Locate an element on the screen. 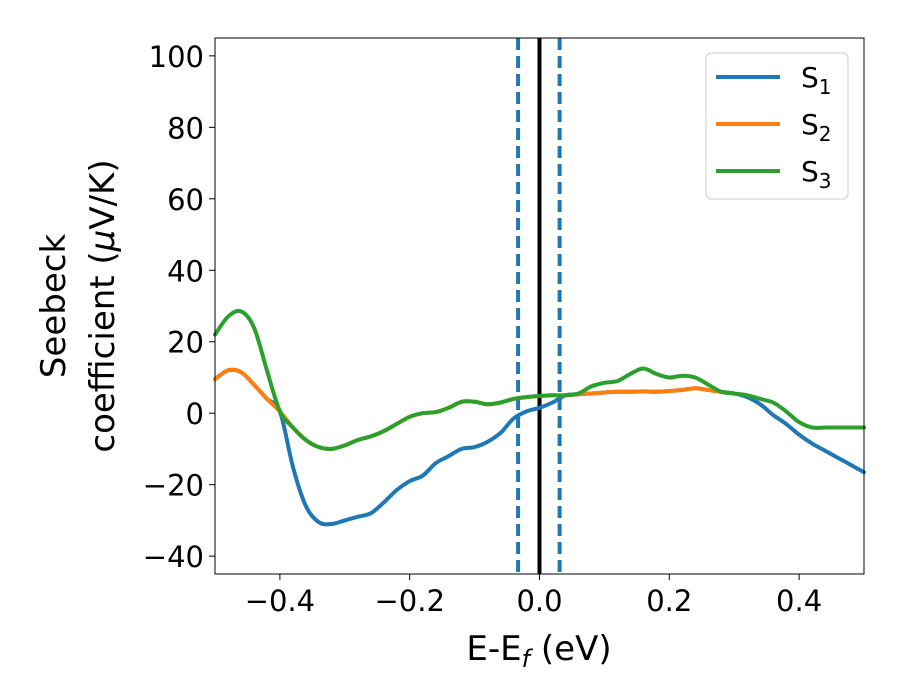 This screenshot has width=900, height=700. x-tick-label: 0.4 is located at coordinates (799, 601).